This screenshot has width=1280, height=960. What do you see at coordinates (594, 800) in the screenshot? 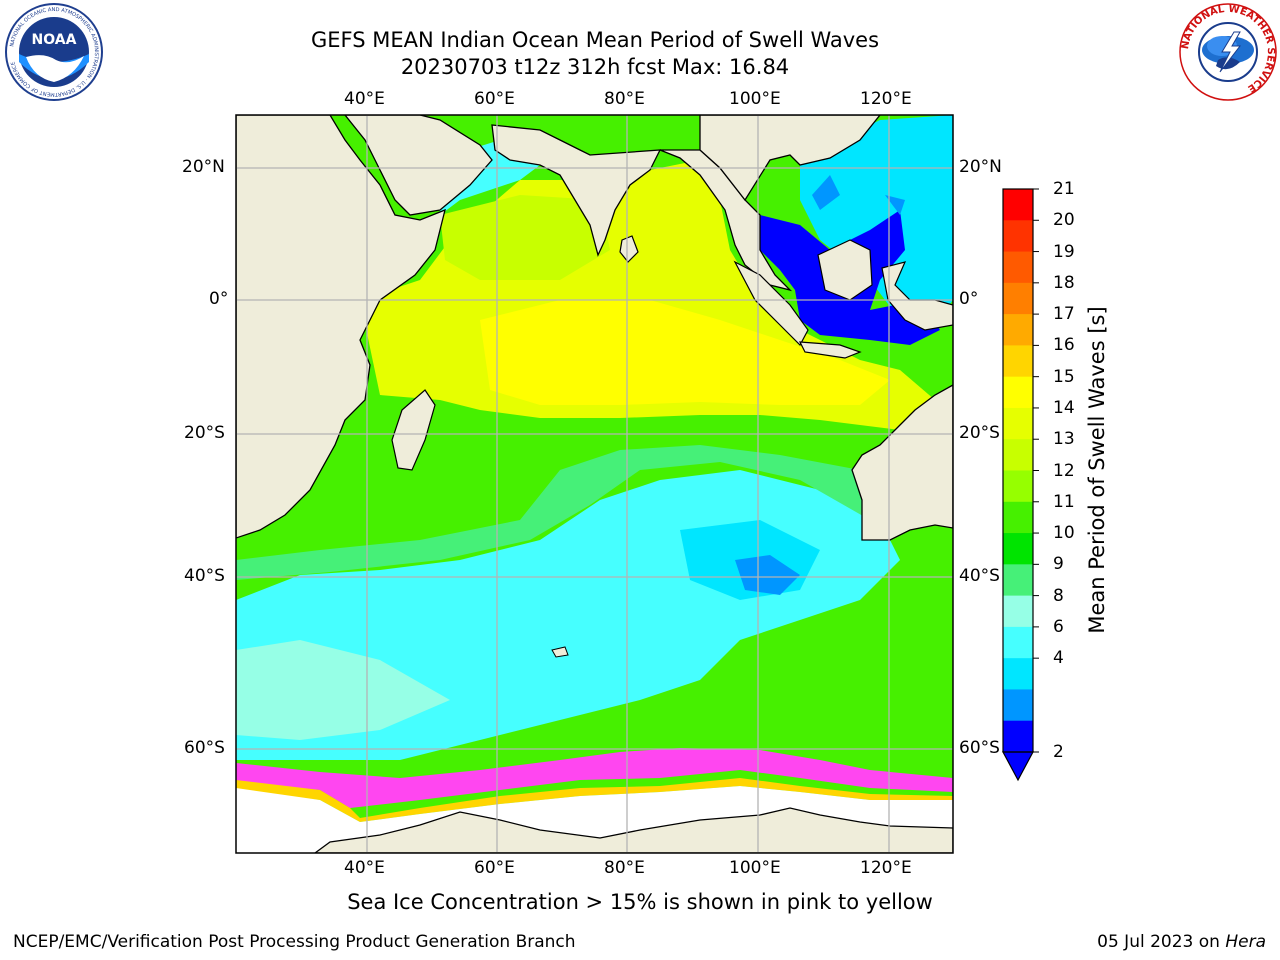
I see `sea-ice-yellow-edge` at bounding box center [594, 800].